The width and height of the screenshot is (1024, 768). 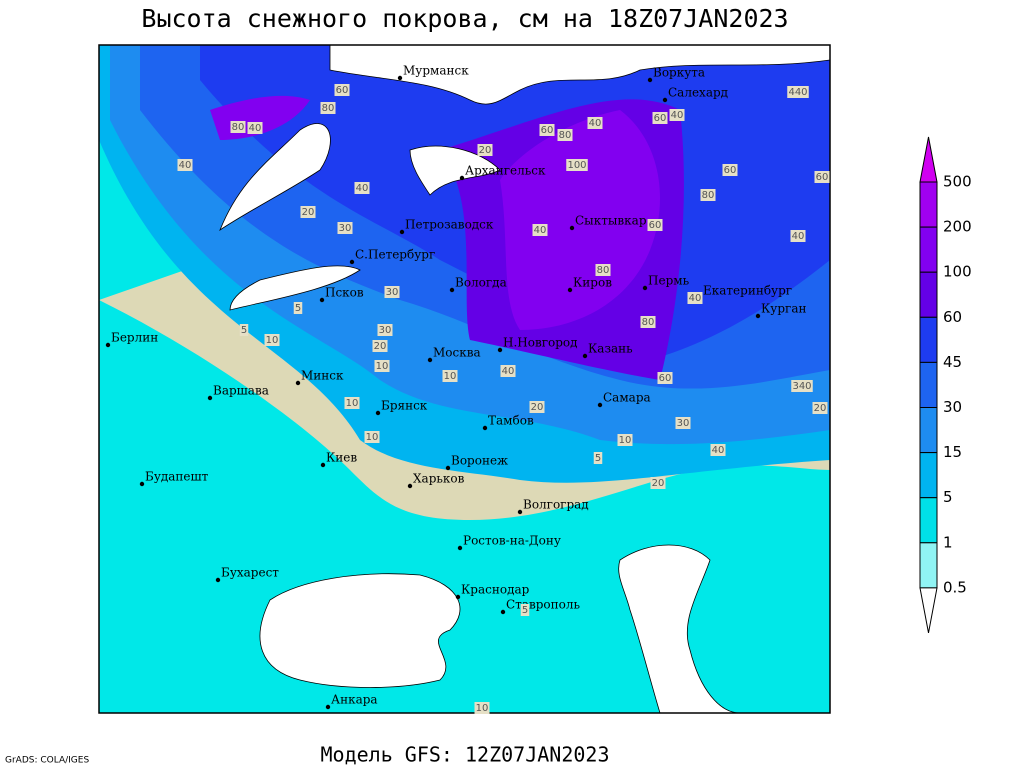 I want to click on legend-label: 500, so click(x=957, y=182).